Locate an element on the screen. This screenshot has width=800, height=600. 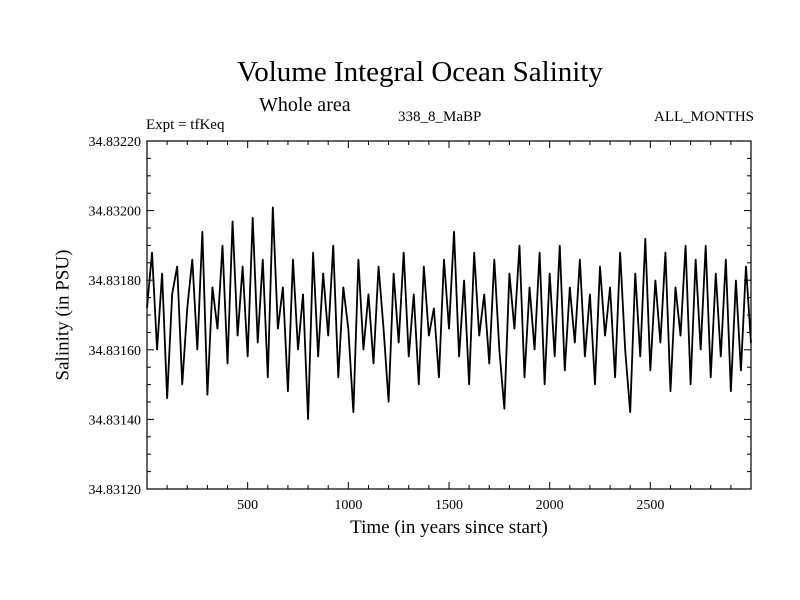
chart-subtitle: Whole area is located at coordinates (305, 105).